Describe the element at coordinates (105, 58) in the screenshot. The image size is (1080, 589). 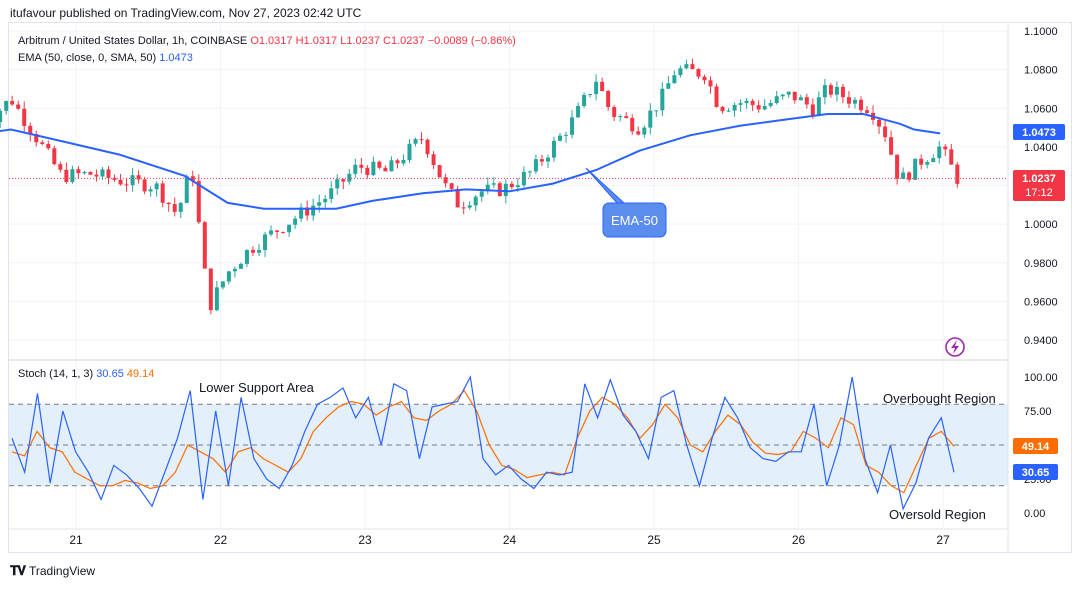
I see `ema-legend: EMA (50, close, 0, SMA, 50) 1.0473` at that location.